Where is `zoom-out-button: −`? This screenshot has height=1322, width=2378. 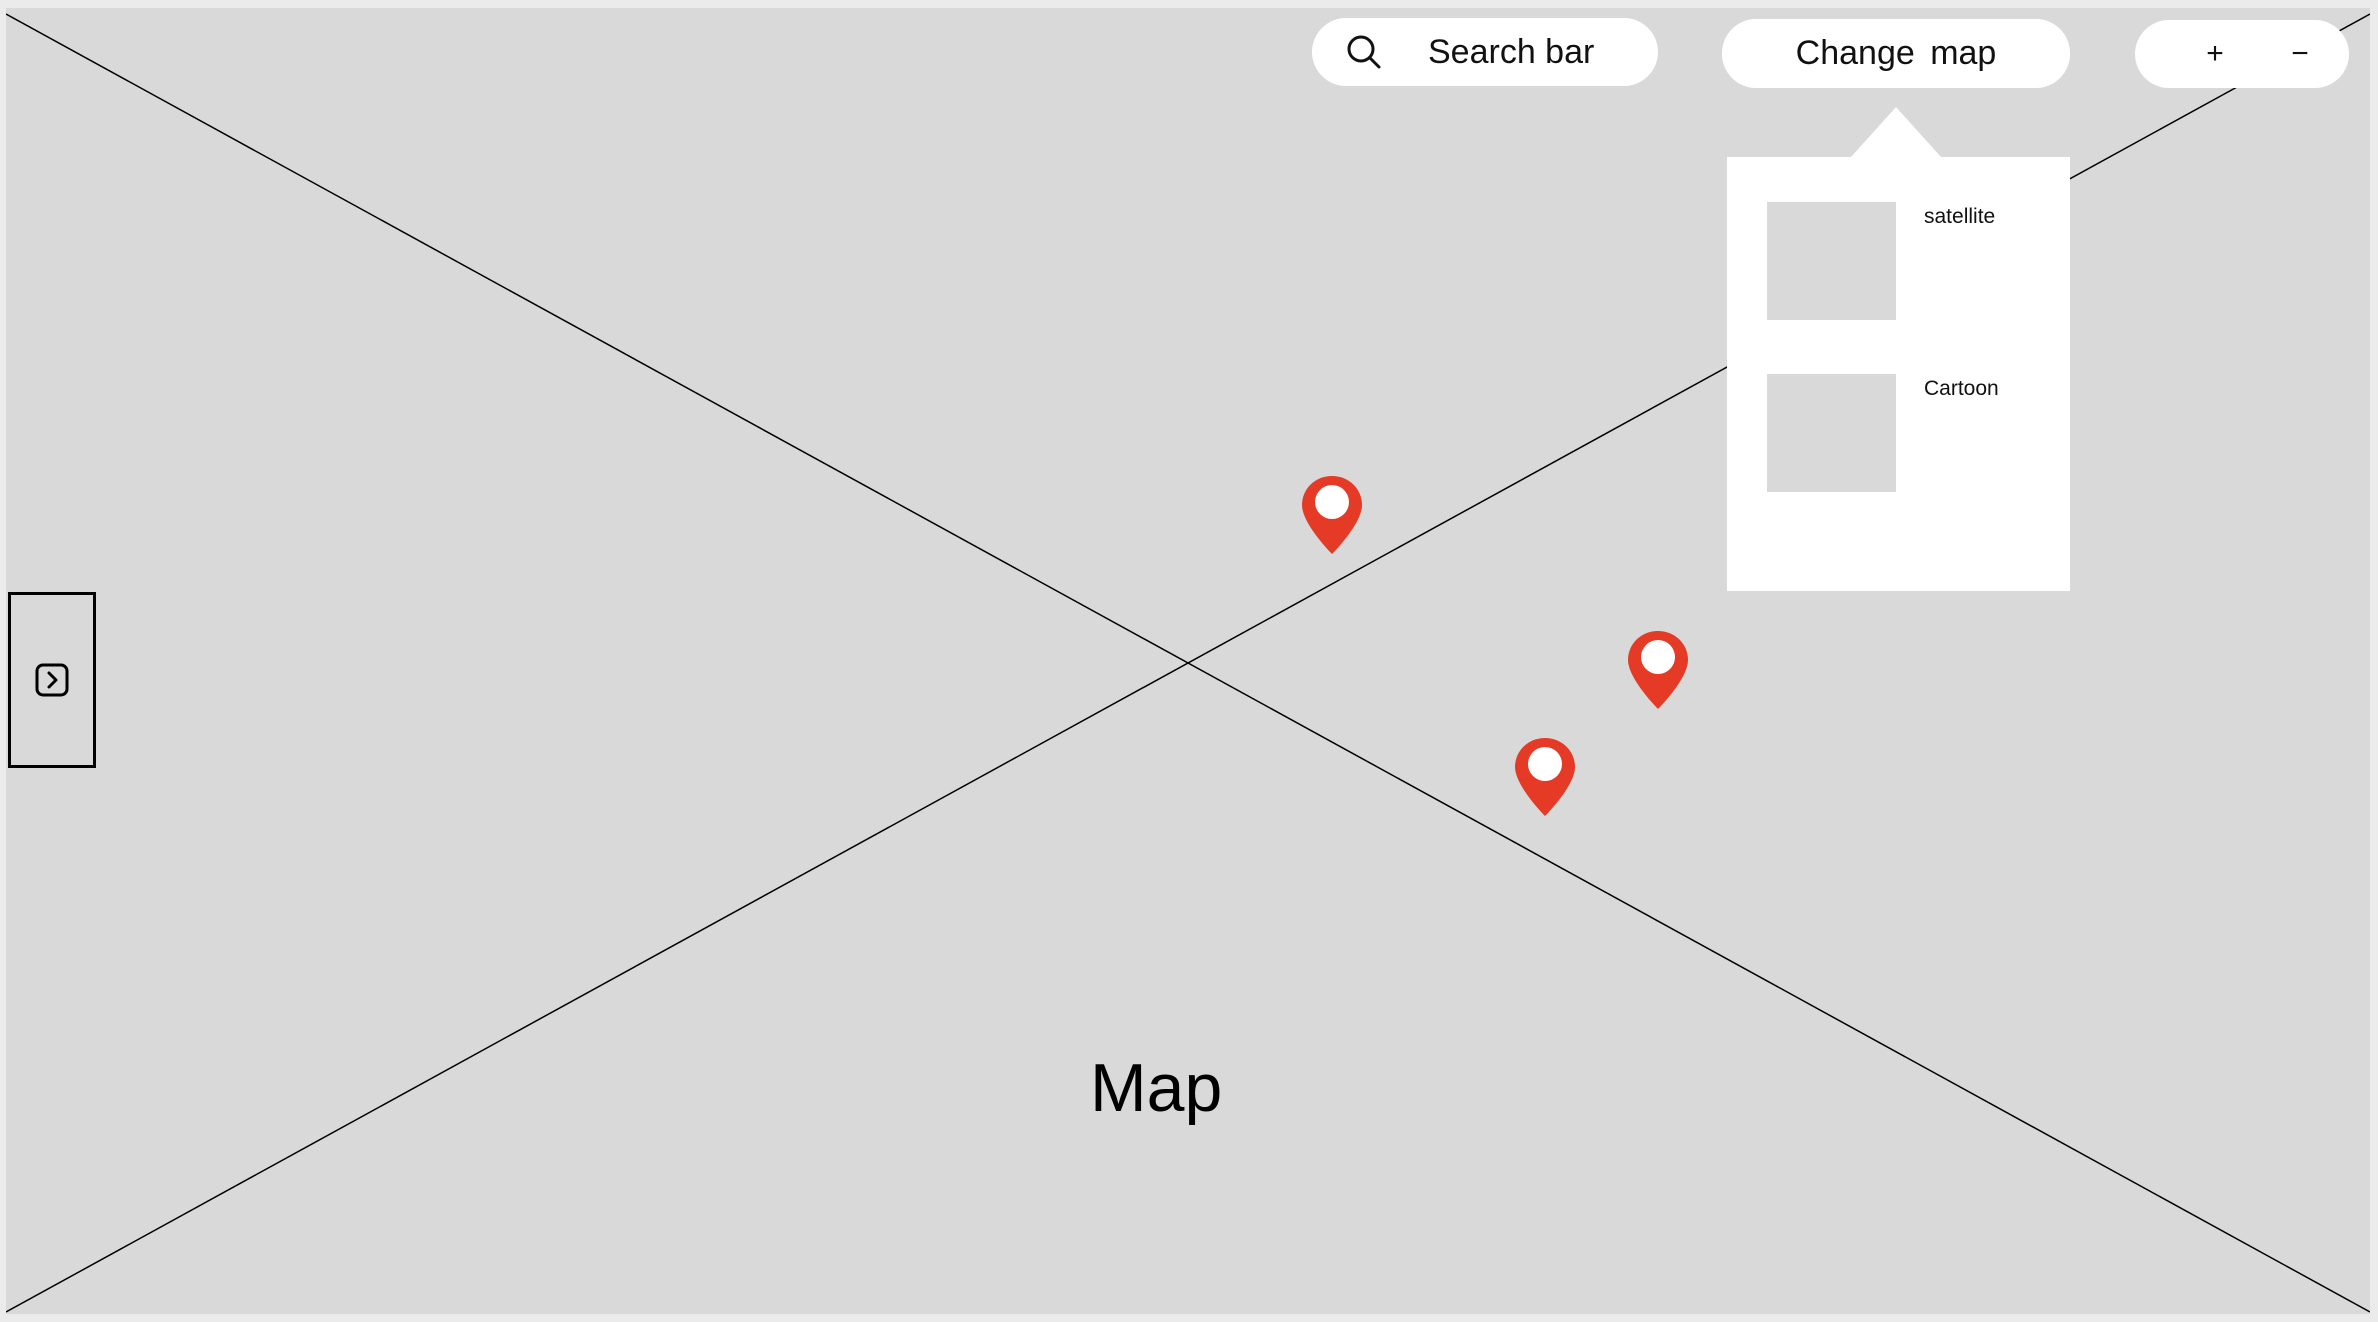
zoom-out-button: − is located at coordinates (2300, 53).